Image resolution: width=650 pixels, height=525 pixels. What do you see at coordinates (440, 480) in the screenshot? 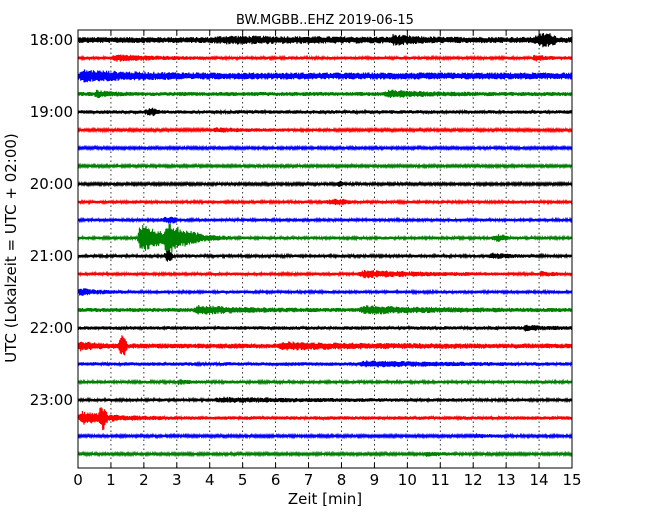
I see `x-tick-label: 11` at bounding box center [440, 480].